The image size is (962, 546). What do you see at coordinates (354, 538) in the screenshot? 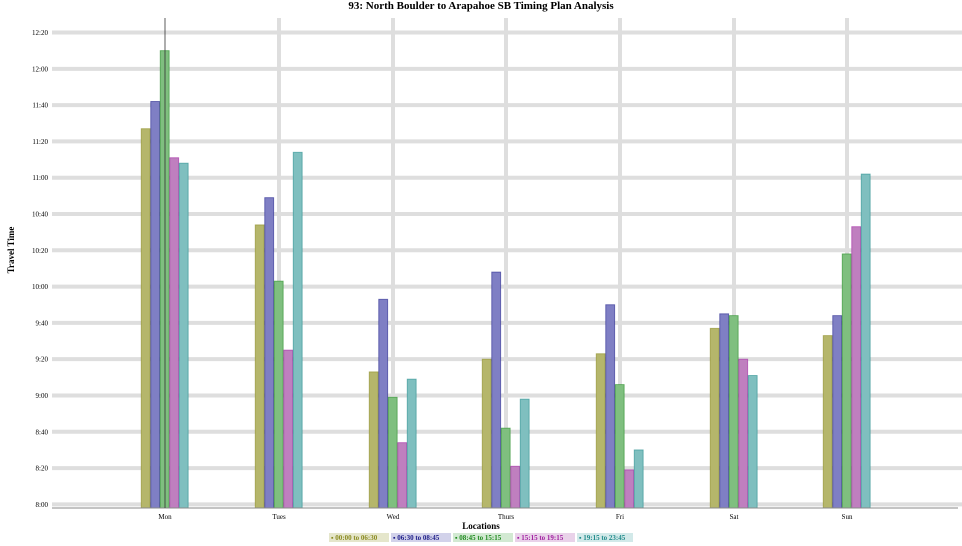
I see `legend-item-1: ▪ 00:00 to 06:30` at bounding box center [354, 538].